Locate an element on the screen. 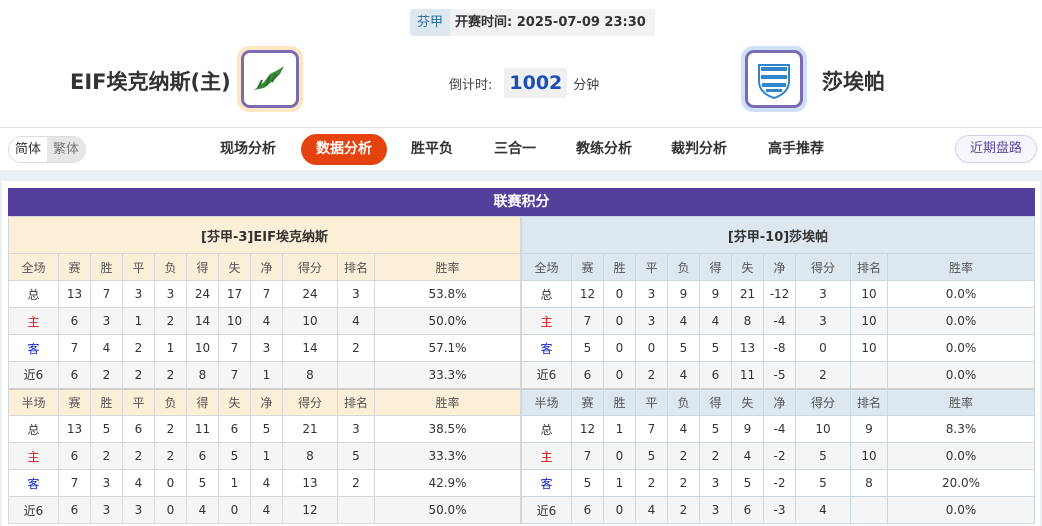  table-row: 近6 6 2 2 2 8 7 1 8 33.3% is located at coordinates (264, 375).